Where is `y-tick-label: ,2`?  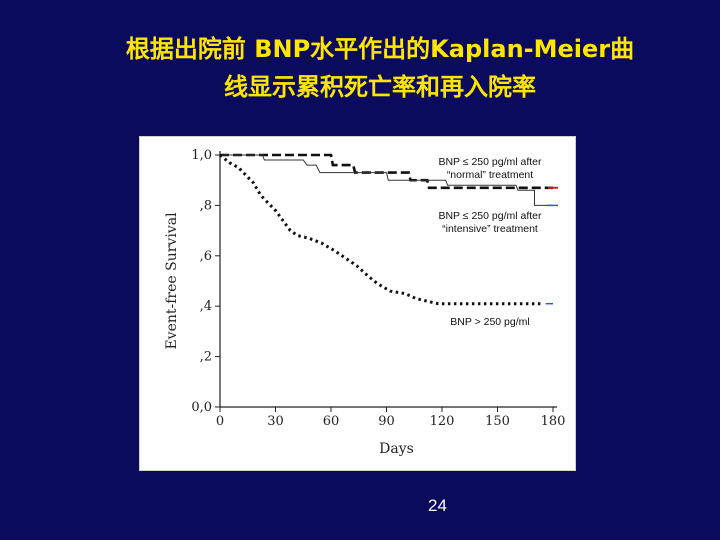
y-tick-label: ,2 is located at coordinates (206, 357).